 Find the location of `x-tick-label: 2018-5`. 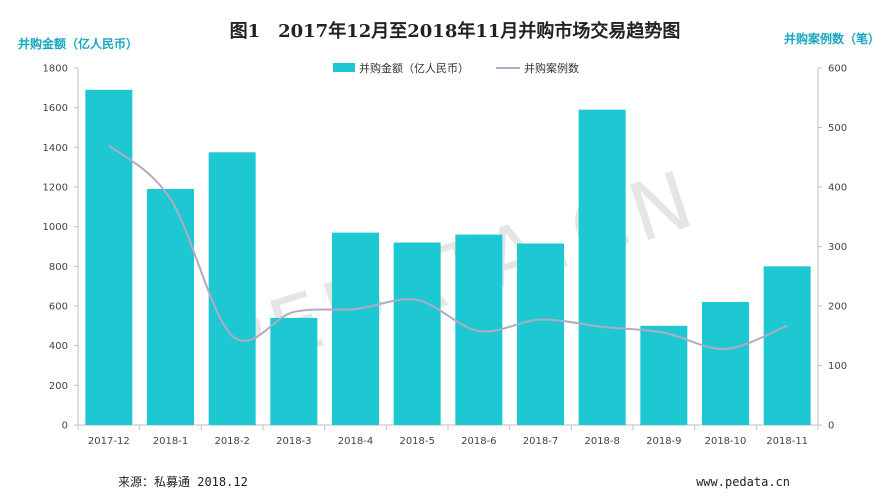

x-tick-label: 2018-5 is located at coordinates (416, 441).